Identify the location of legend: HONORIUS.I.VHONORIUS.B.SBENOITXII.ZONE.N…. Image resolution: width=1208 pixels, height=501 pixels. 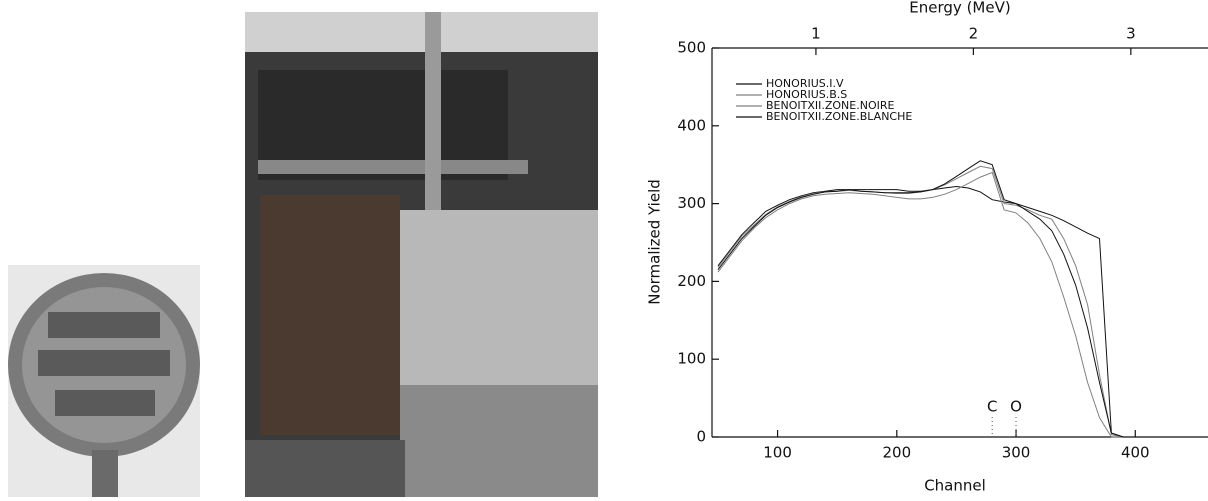
(824, 100).